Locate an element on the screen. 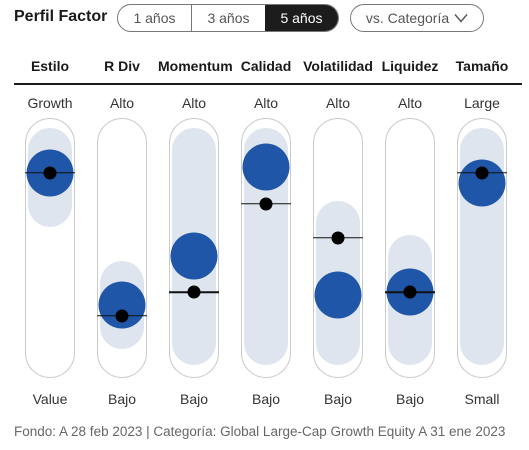  comparison-label: vs. Categoría is located at coordinates (407, 18).